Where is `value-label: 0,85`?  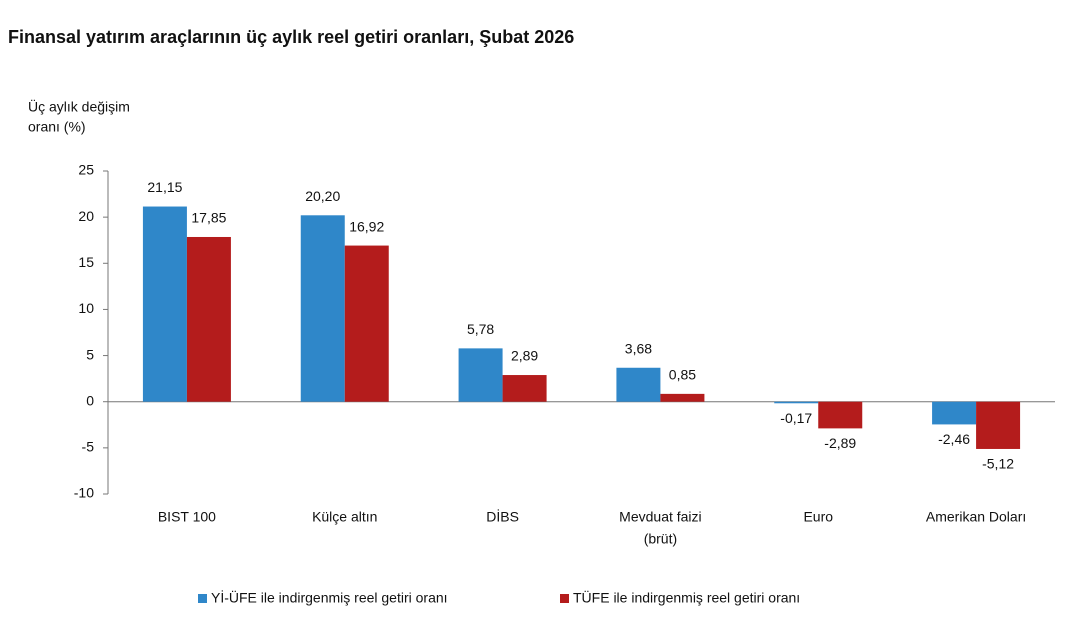 value-label: 0,85 is located at coordinates (682, 375).